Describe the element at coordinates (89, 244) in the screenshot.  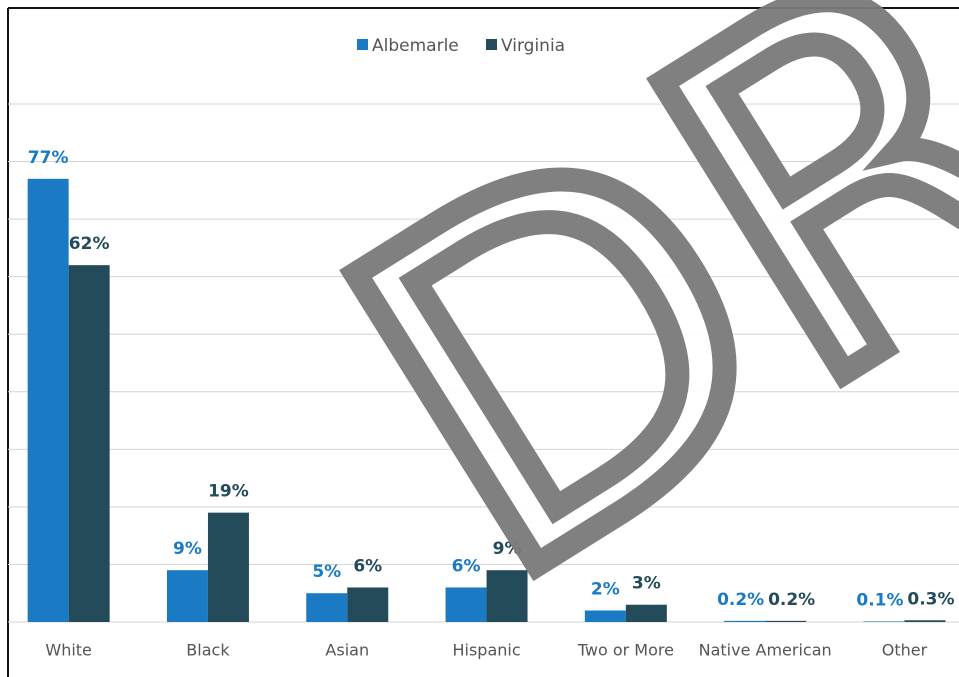
I see `data-label: 62%` at that location.